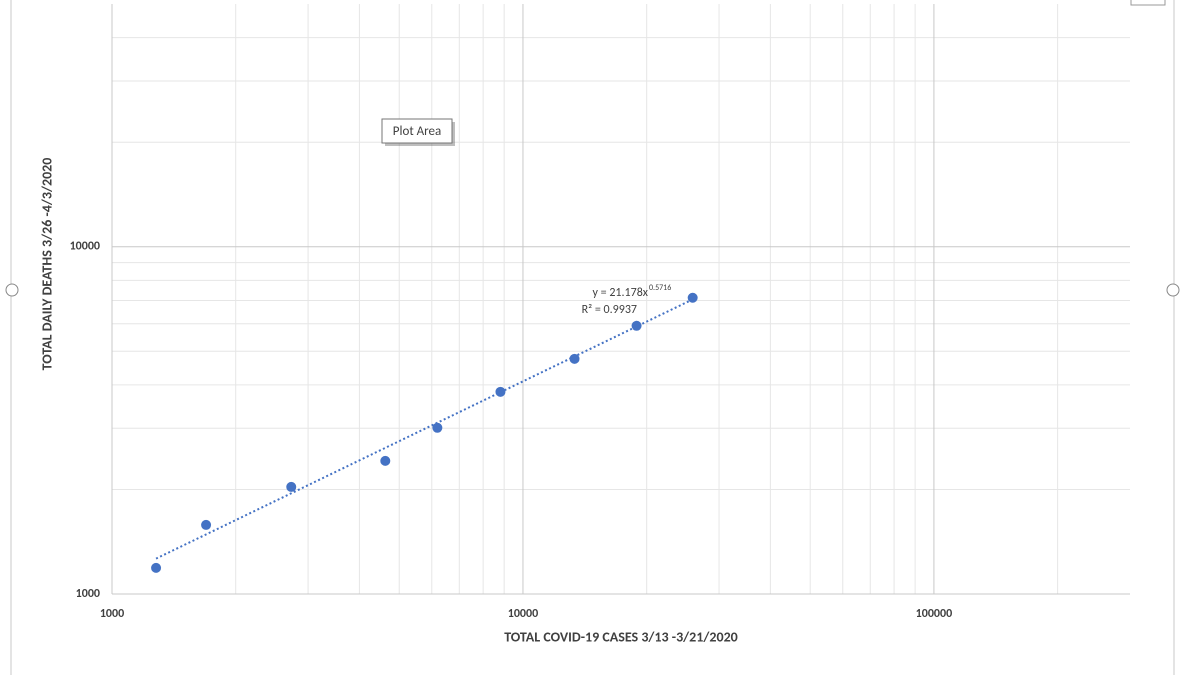  Describe the element at coordinates (112, 614) in the screenshot. I see `x-tick-label: 1000` at that location.